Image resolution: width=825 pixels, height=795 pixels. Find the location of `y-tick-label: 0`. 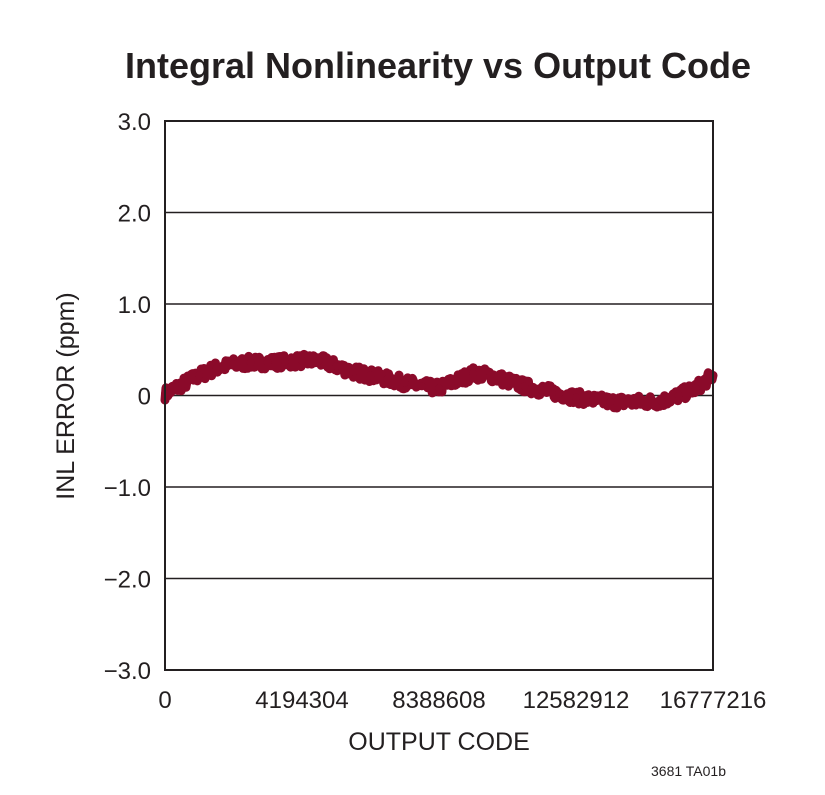

y-tick-label: 0 is located at coordinates (144, 397).